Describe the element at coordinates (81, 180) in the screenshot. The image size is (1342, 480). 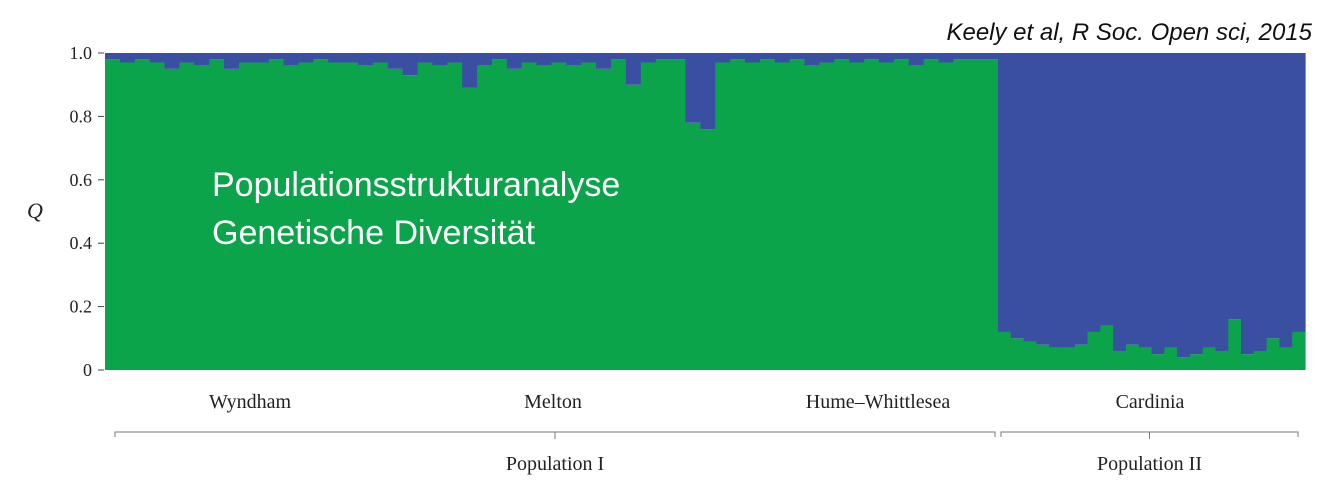
I see `y-tick-label: 0.6` at that location.